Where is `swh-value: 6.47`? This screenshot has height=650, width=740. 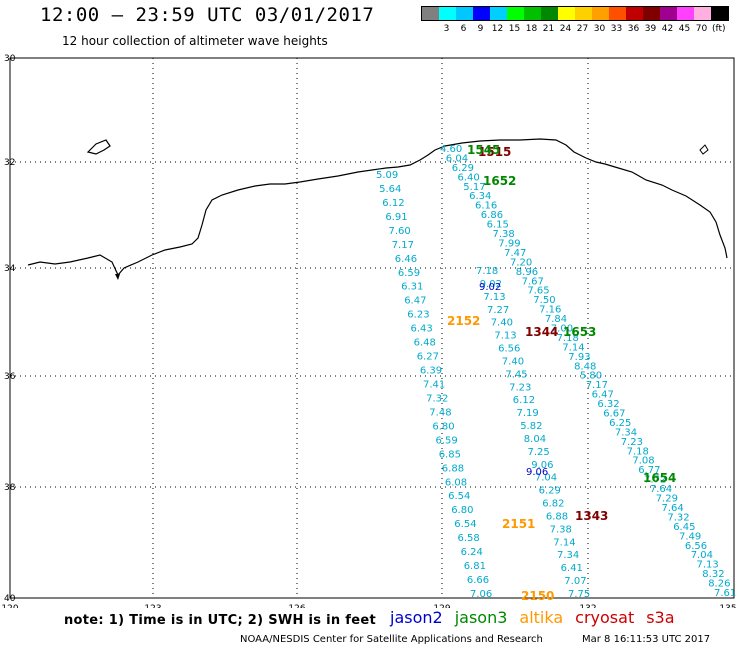 swh-value: 6.47 is located at coordinates (415, 301).